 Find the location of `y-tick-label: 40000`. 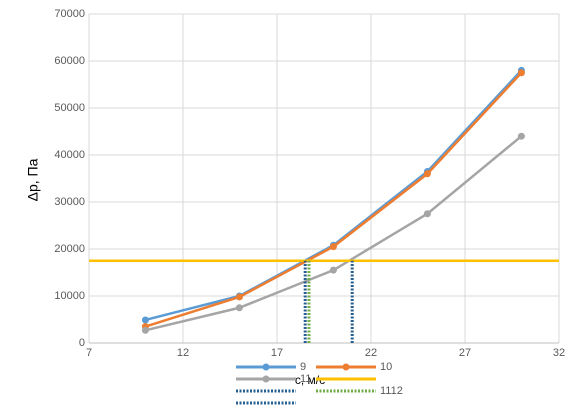

y-tick-label: 40000 is located at coordinates (69, 155).